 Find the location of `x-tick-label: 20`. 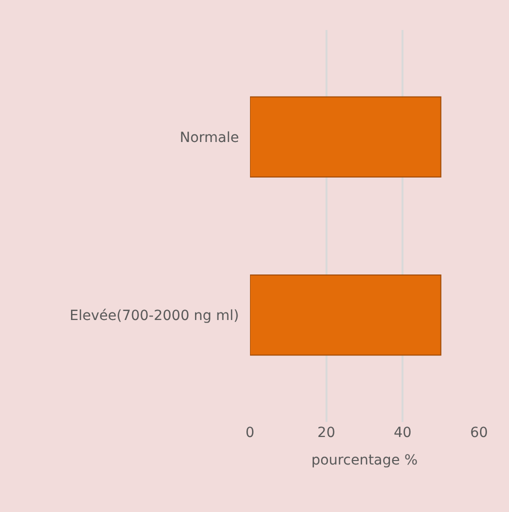

x-tick-label: 20 is located at coordinates (326, 433).